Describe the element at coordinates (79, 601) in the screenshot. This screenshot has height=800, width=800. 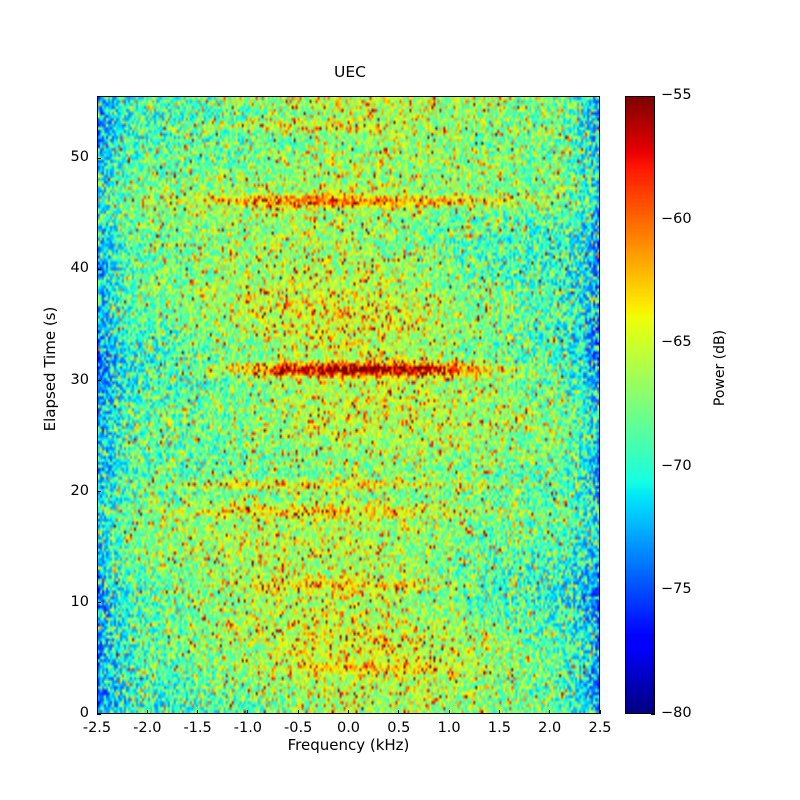
I see `y-tick-label: 10` at that location.